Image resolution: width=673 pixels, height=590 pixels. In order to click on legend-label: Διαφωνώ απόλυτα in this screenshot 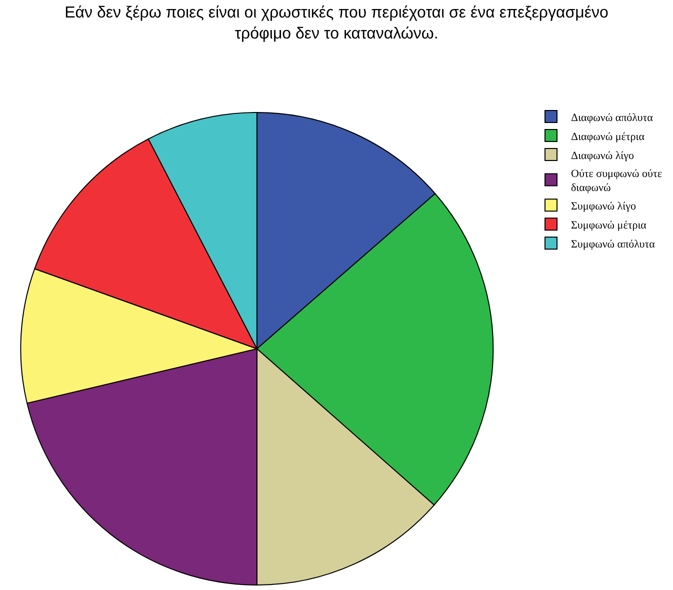, I will do `click(612, 118)`.